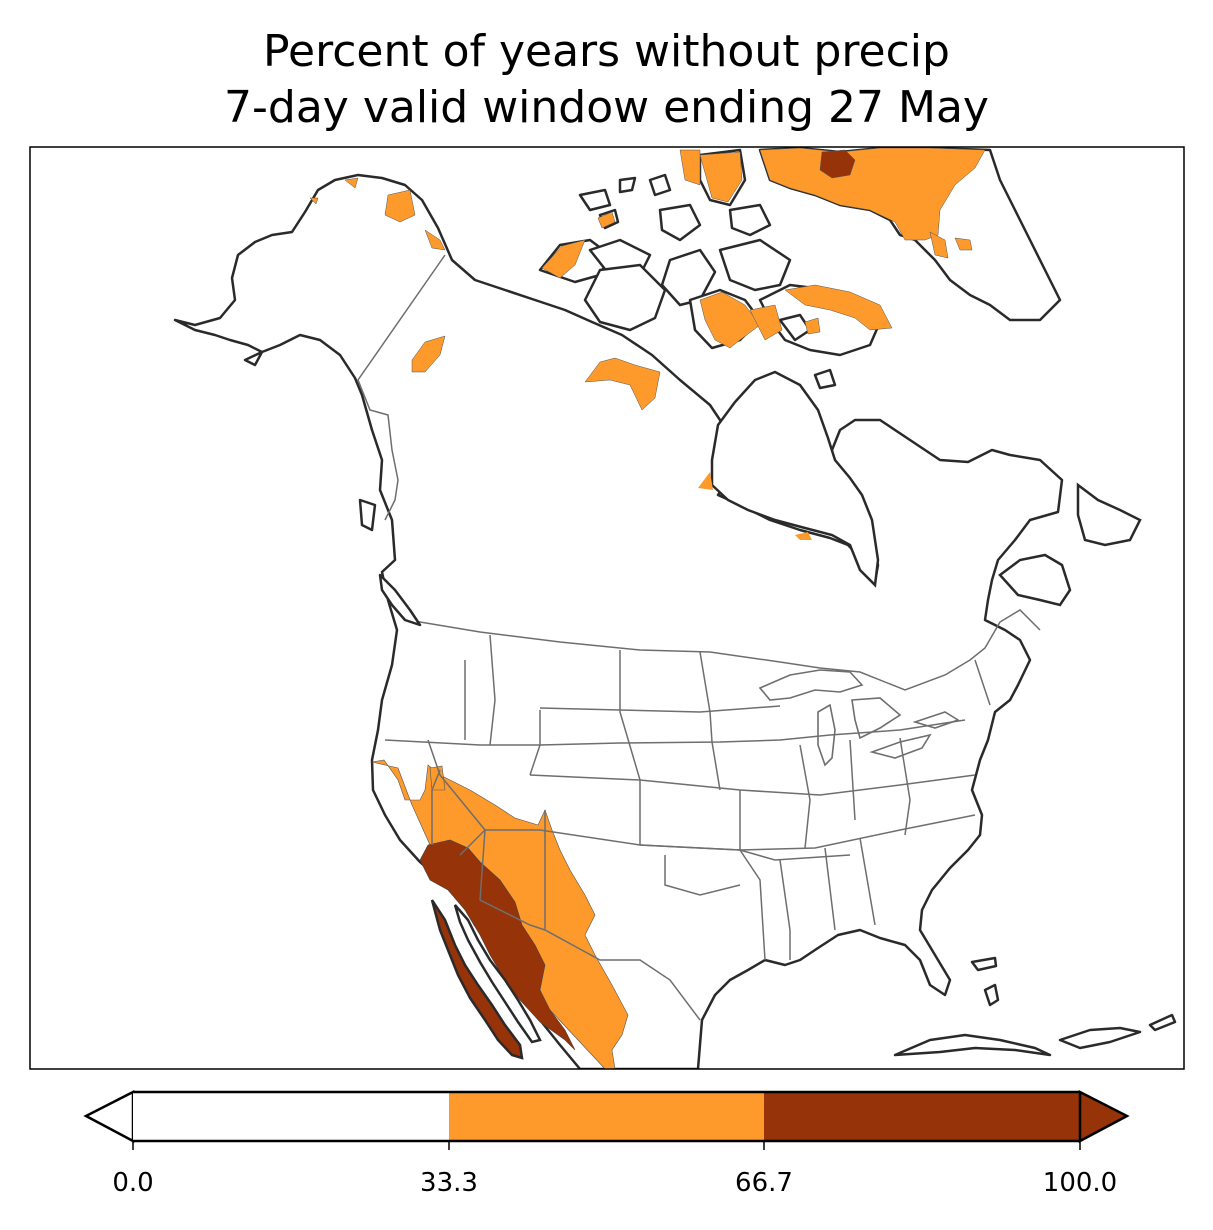  I want to click on baja-peninsula-high, so click(477, 979).